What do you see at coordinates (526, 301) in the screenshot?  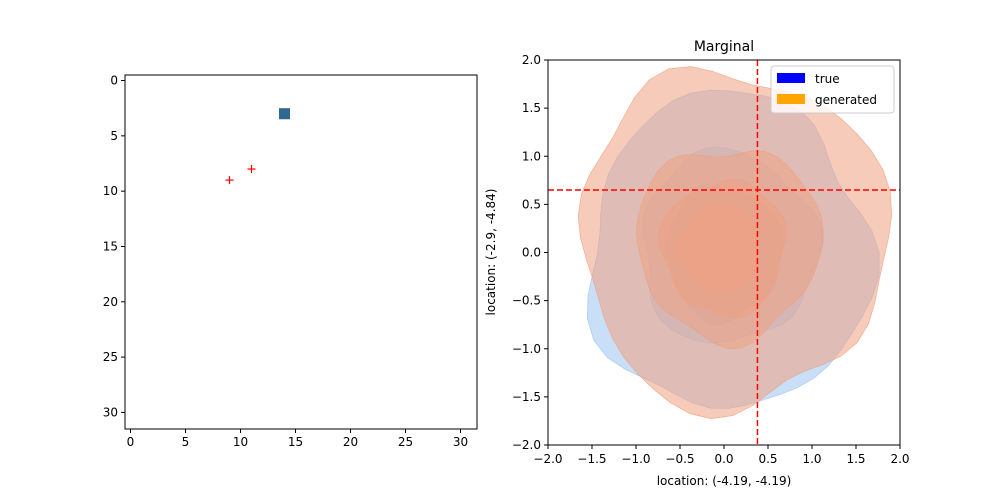 I see `marginal-y-tick-label--0.5: −0.5` at bounding box center [526, 301].